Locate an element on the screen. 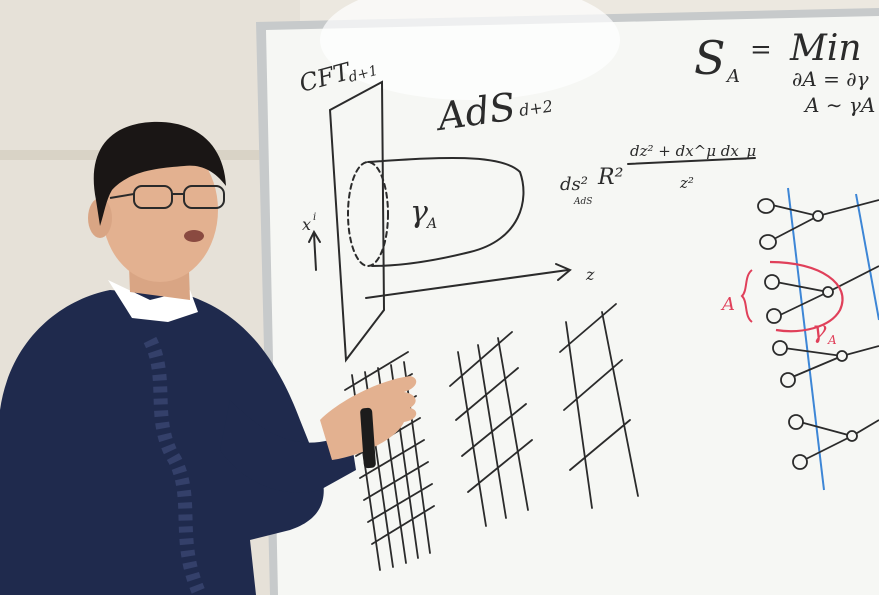  gamma-a-subscript: A is located at coordinates (431, 224).